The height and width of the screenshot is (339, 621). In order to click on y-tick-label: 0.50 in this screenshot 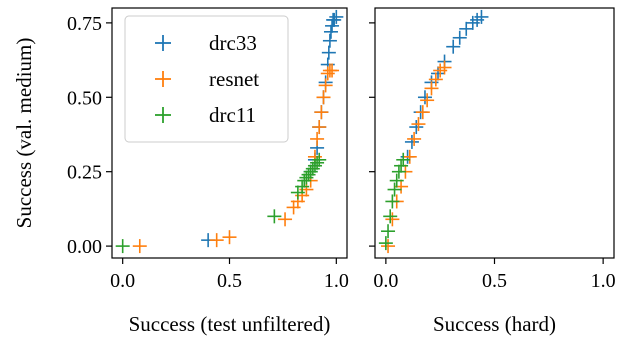, I will do `click(84, 98)`.